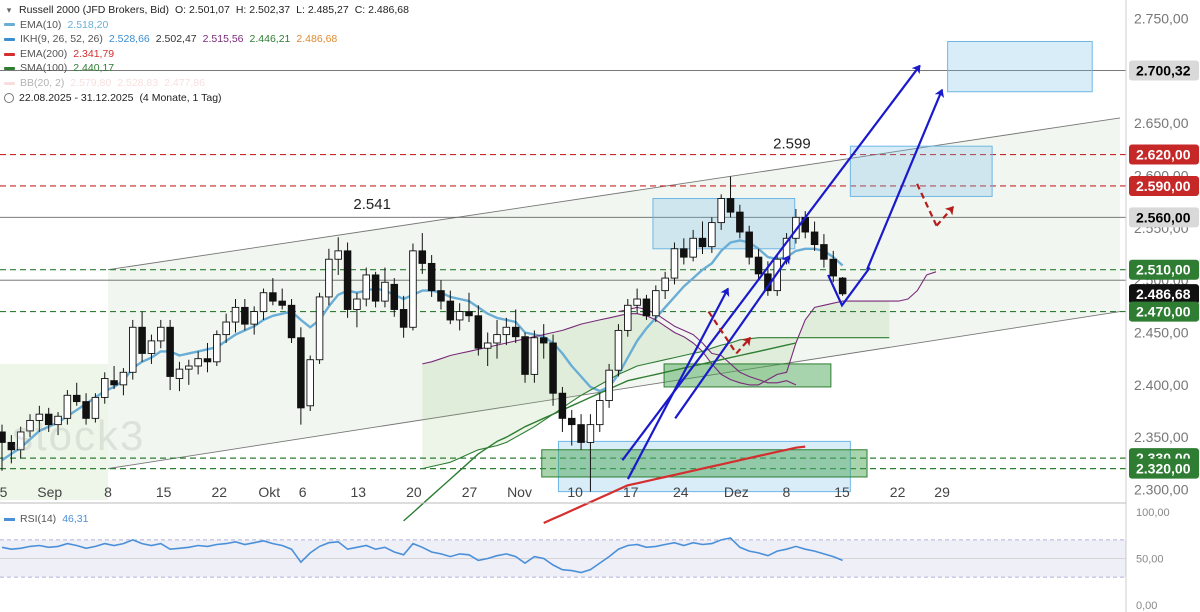 The image size is (1200, 612). Describe the element at coordinates (736, 492) in the screenshot. I see `x-tick-label: Dez` at that location.